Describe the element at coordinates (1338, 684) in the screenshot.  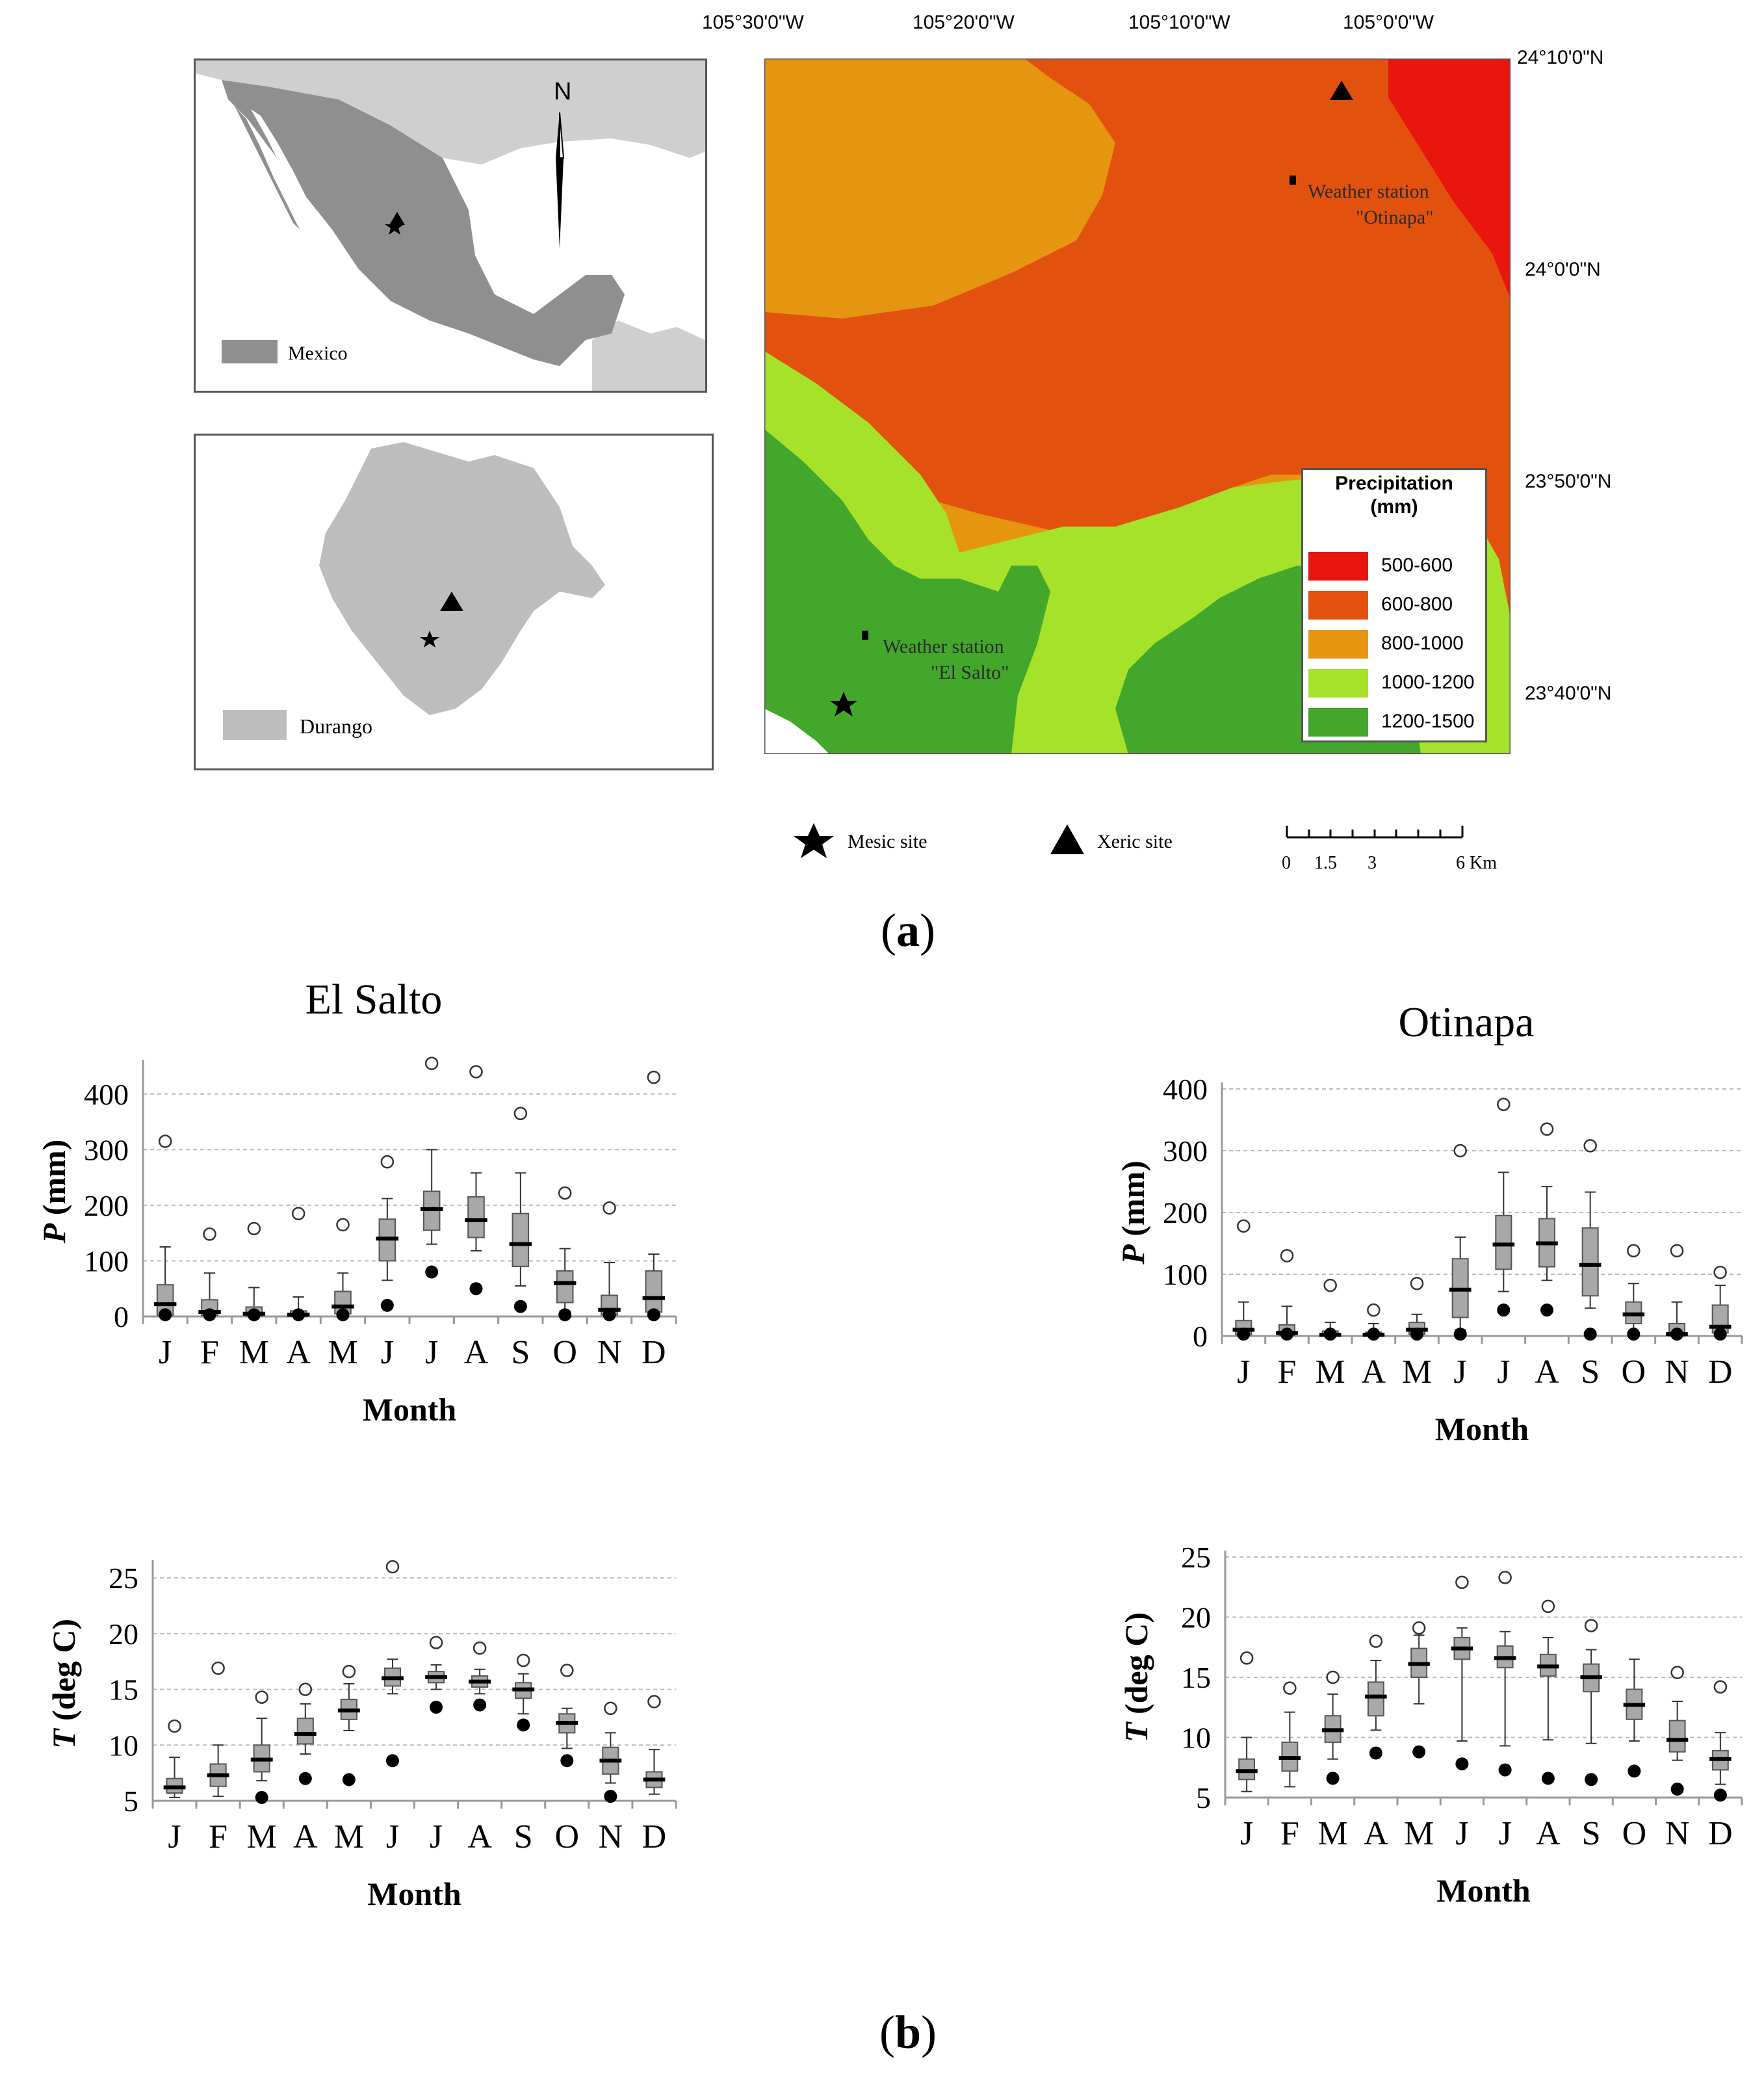
I see `legend-swatch` at that location.